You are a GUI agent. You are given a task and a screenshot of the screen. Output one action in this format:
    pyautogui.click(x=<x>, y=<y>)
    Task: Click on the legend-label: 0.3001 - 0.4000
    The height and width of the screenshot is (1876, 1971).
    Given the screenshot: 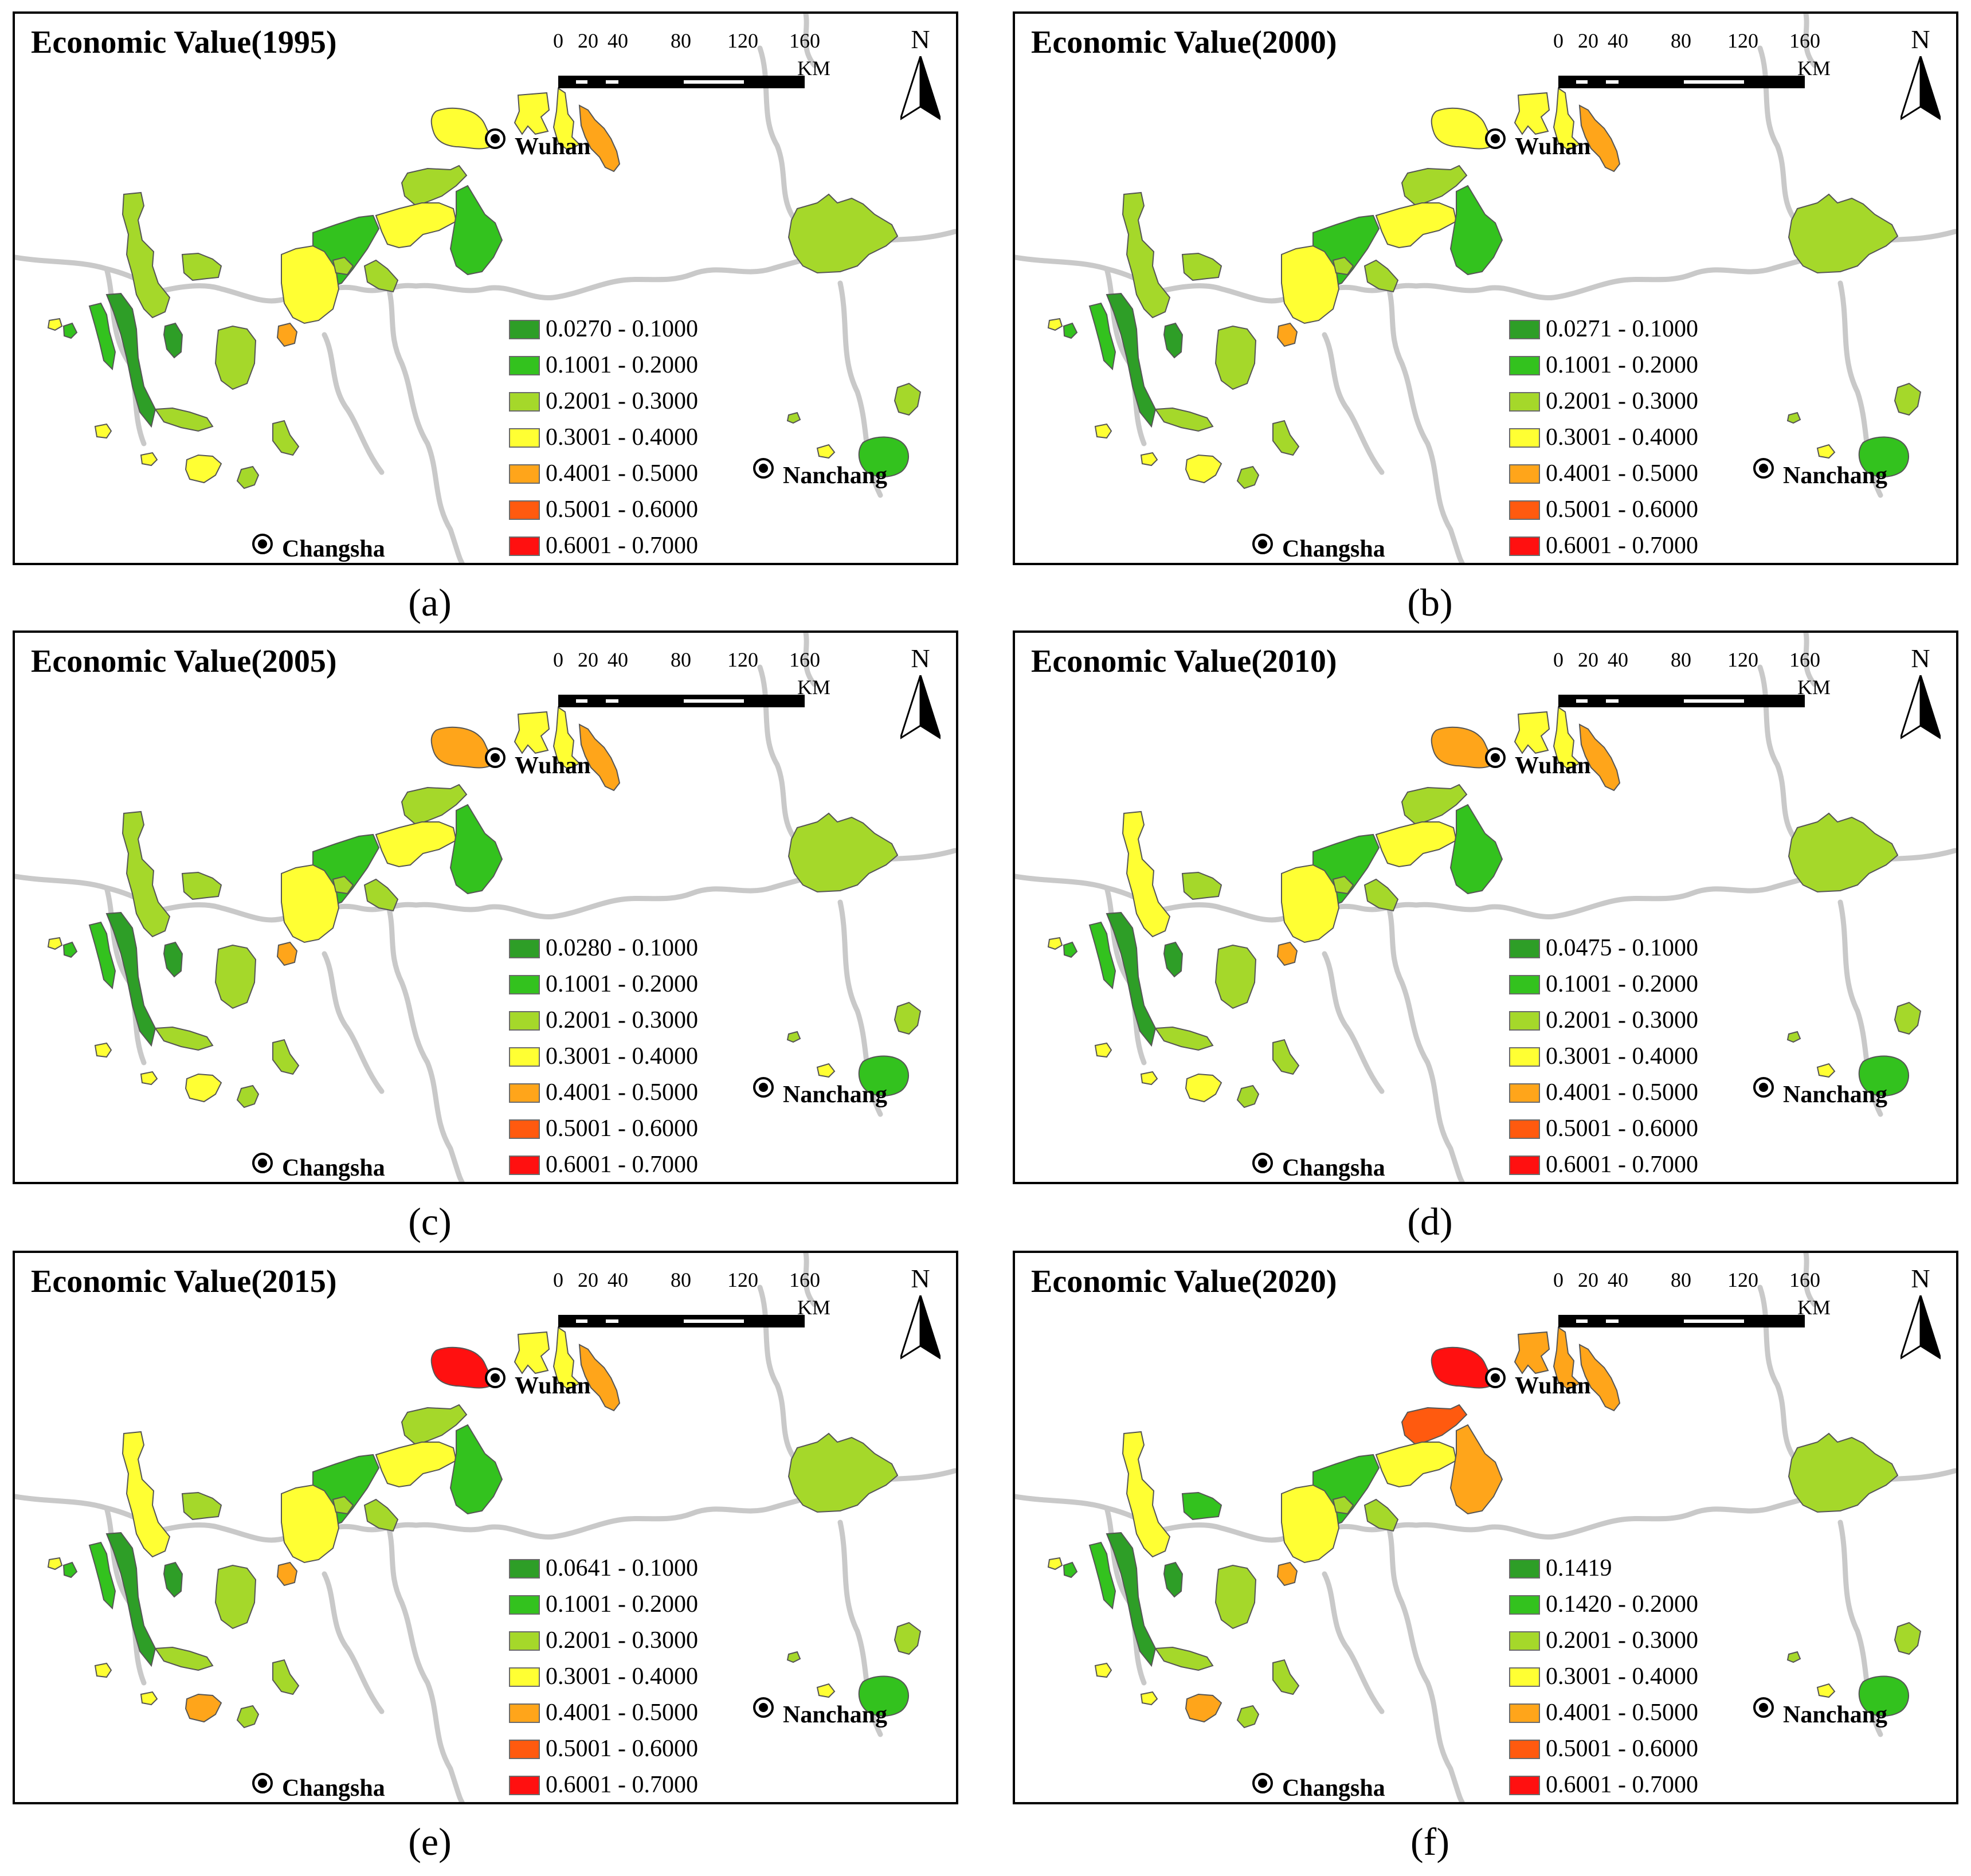 What is the action you would take?
    pyautogui.click(x=622, y=438)
    